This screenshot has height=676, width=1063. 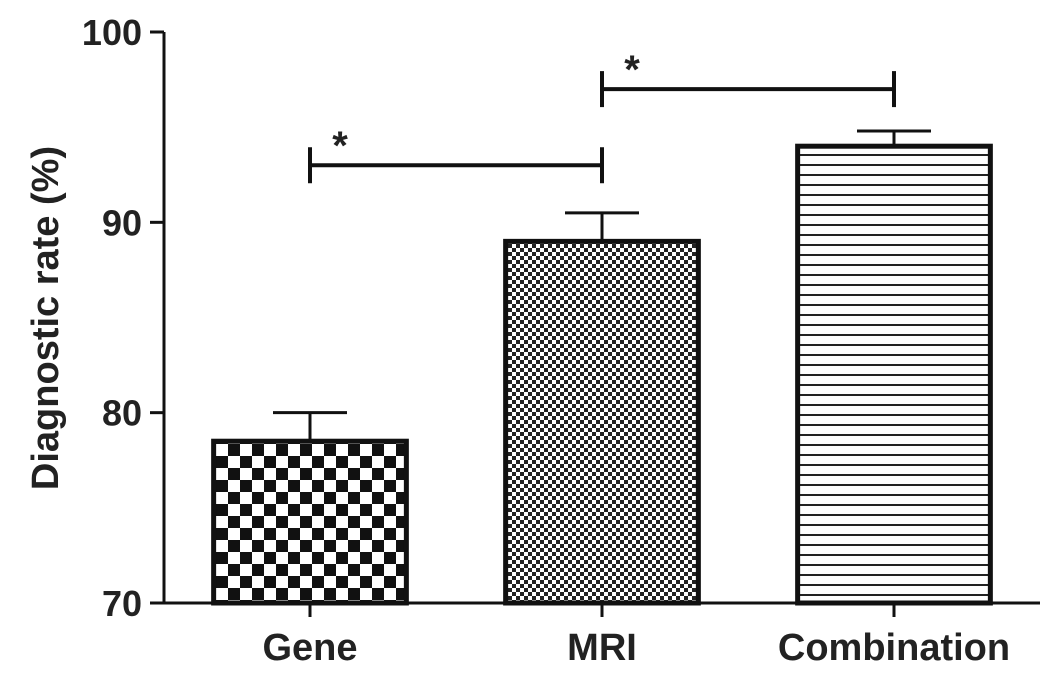 What do you see at coordinates (310, 522) in the screenshot?
I see `bar-gene` at bounding box center [310, 522].